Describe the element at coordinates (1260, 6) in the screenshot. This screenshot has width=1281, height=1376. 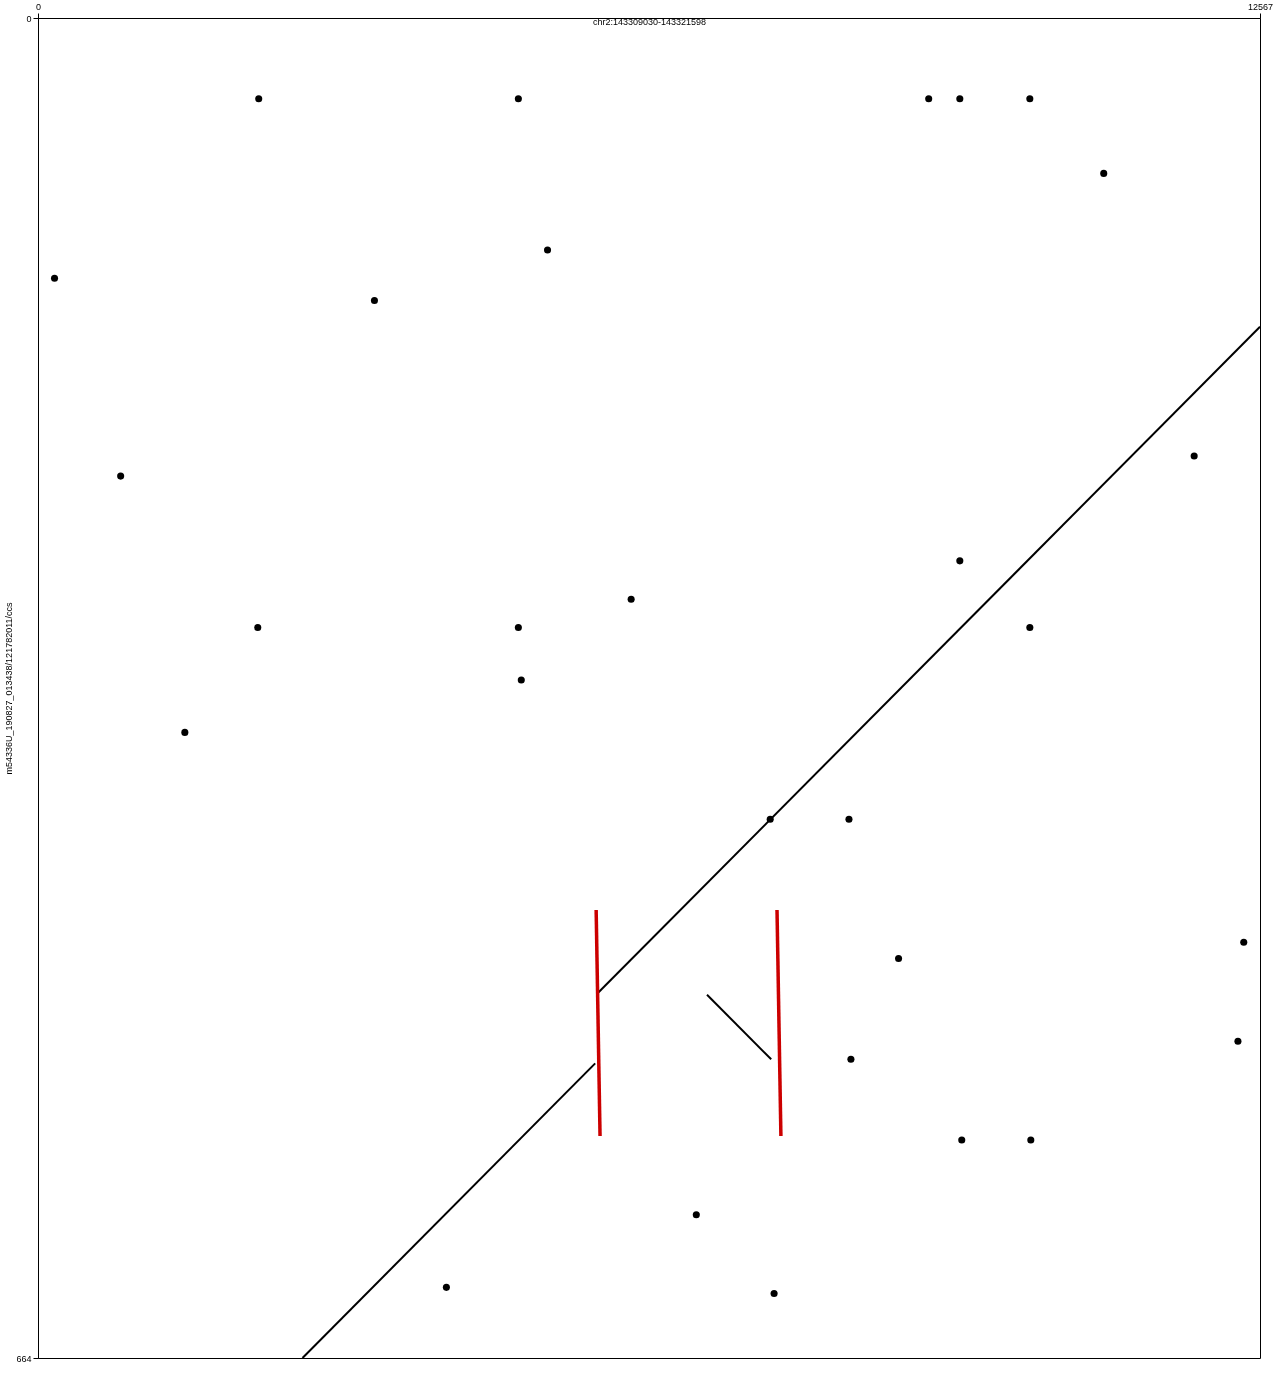
I see `x-tick-label: 12567` at that location.